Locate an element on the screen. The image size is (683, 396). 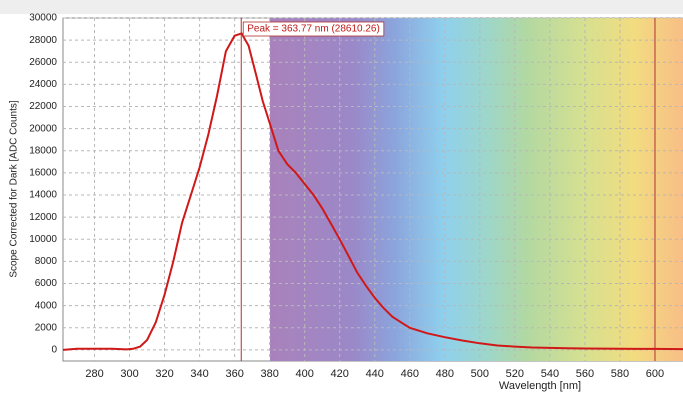
y-axis-label: Scope Corrected for Dark [ADC Counts] is located at coordinates (14, 189).